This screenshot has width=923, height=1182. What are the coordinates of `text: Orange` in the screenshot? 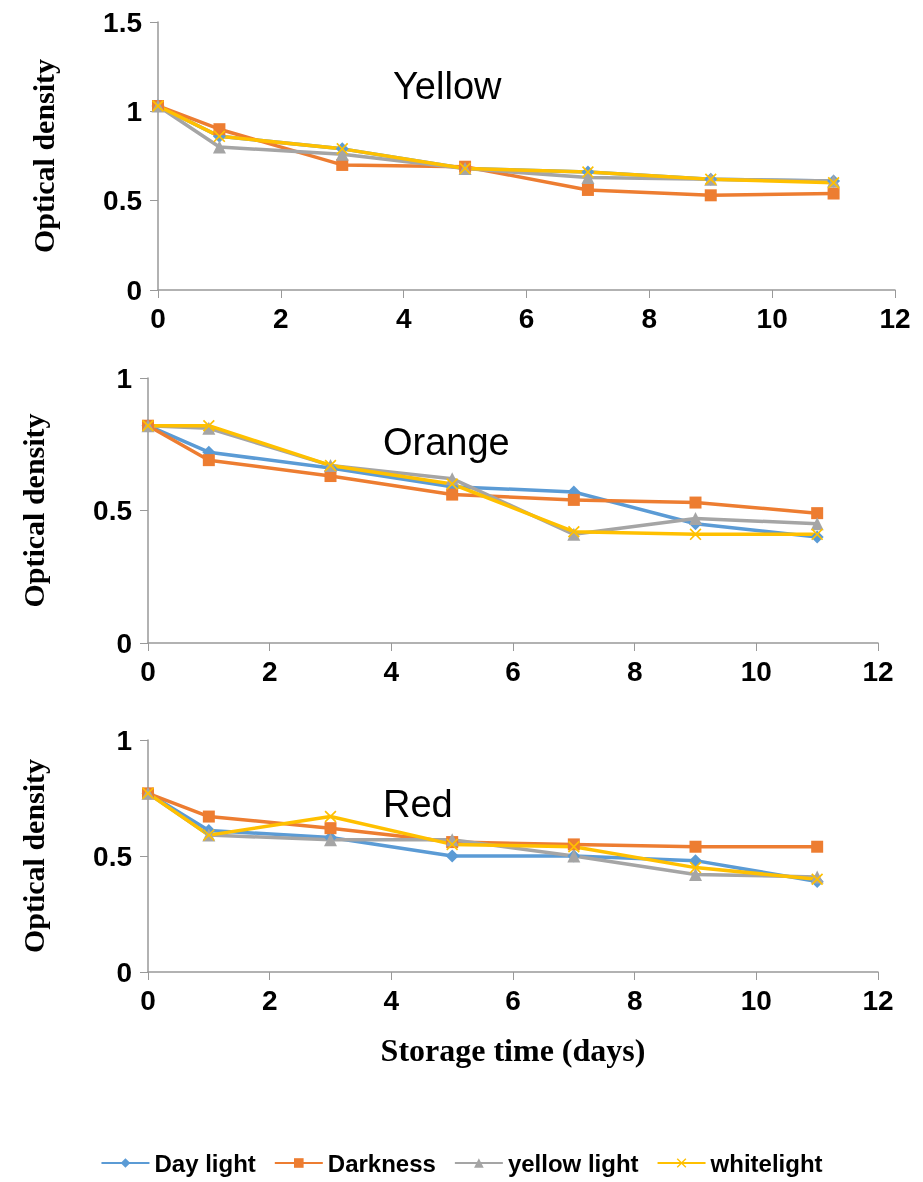 It's located at (446, 442).